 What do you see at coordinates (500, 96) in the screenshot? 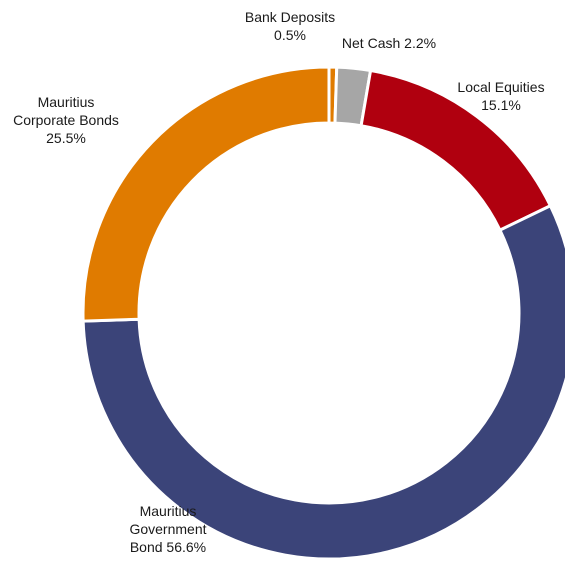
I see `label-local-equities: Local Equities 15.1%` at bounding box center [500, 96].